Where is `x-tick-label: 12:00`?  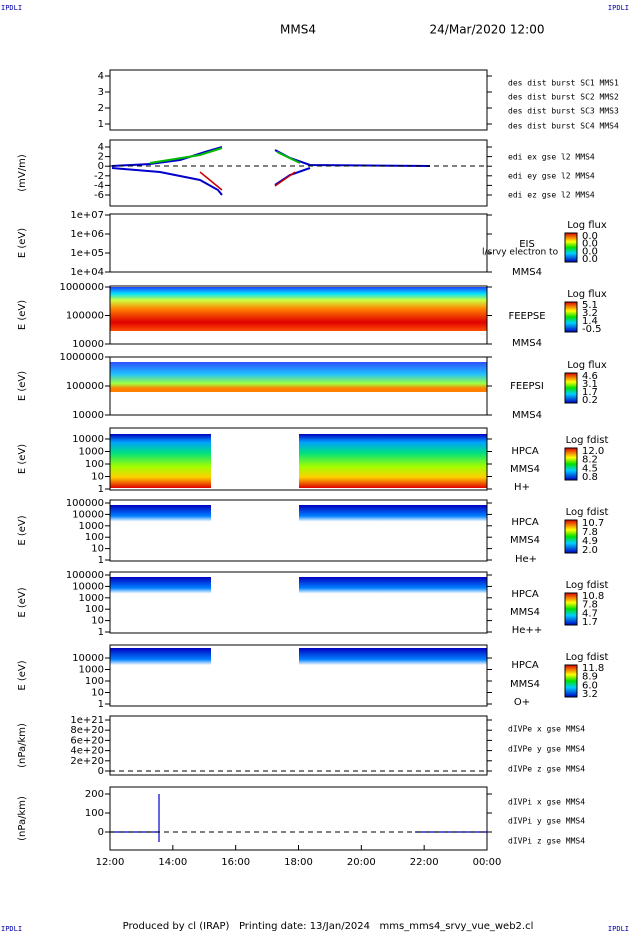 x-tick-label: 12:00 is located at coordinates (110, 862).